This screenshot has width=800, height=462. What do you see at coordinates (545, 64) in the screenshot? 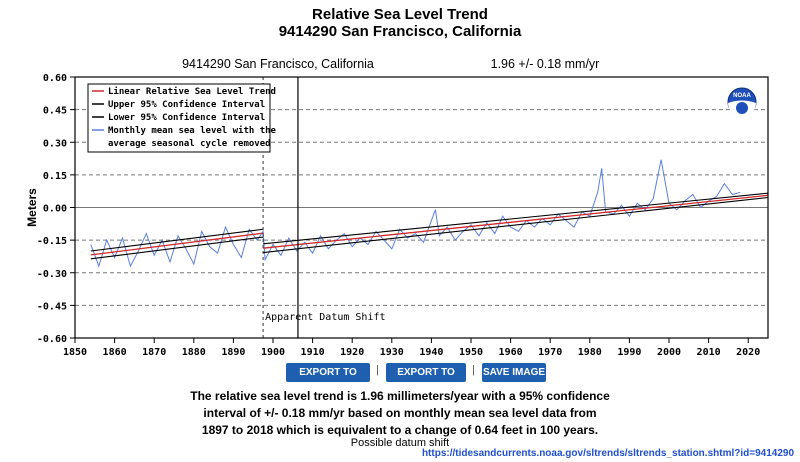
I see `trend-rate-label: 1.96 +/- 0.18 mm/yr` at bounding box center [545, 64].